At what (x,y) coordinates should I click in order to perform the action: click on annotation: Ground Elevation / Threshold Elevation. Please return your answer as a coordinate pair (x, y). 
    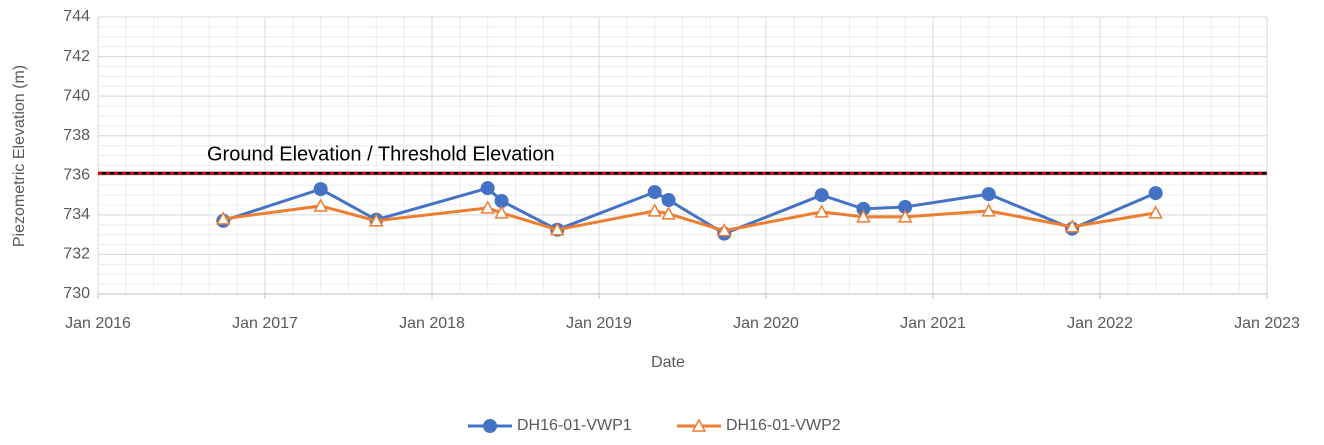
    Looking at the image, I should click on (381, 155).